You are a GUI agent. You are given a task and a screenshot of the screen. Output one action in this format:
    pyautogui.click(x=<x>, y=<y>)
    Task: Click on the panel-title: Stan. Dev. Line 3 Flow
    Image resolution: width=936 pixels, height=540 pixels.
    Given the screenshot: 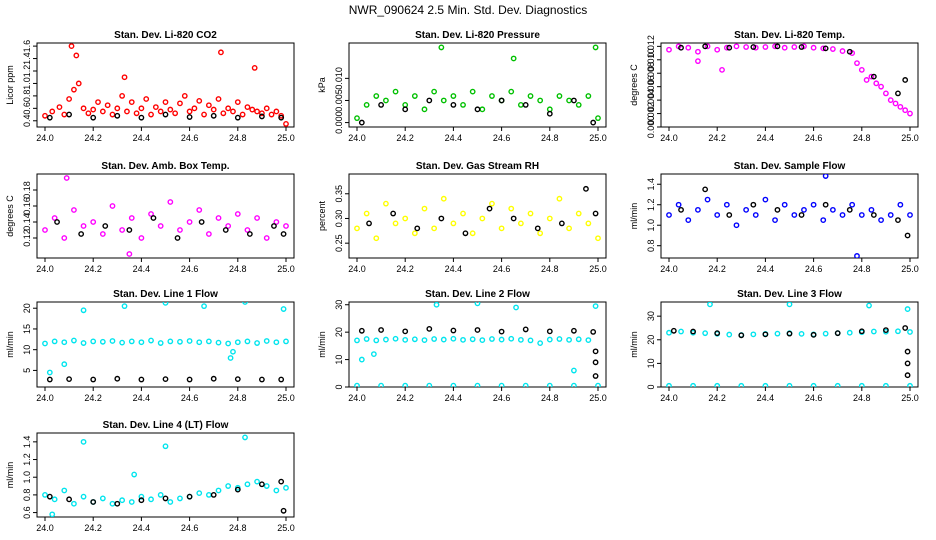 What is the action you would take?
    pyautogui.click(x=789, y=294)
    